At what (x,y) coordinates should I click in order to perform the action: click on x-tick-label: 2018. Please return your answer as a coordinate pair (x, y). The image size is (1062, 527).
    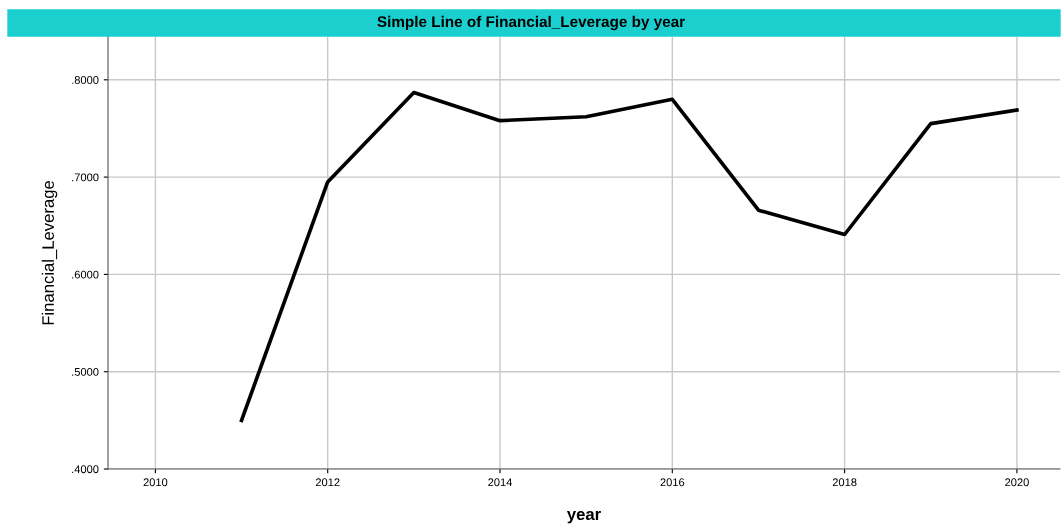
    Looking at the image, I should click on (844, 482).